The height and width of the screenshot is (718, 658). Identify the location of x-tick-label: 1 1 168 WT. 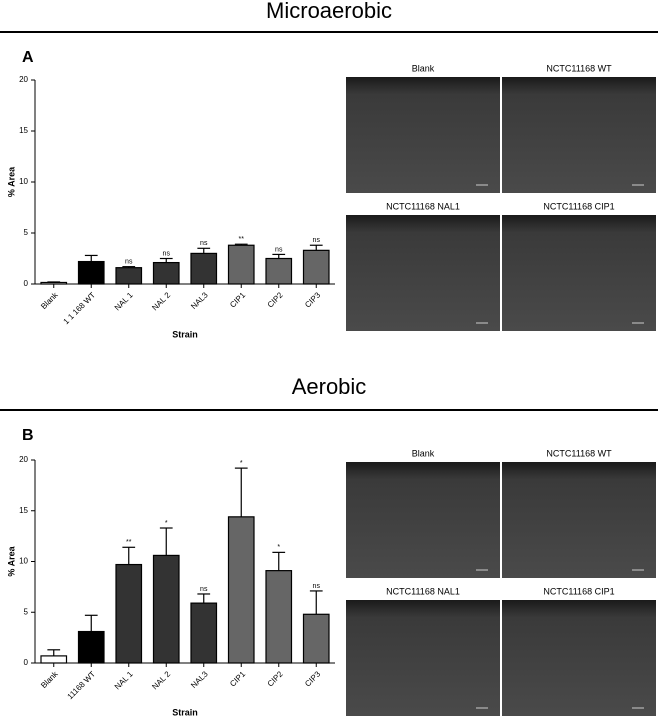
(80, 308).